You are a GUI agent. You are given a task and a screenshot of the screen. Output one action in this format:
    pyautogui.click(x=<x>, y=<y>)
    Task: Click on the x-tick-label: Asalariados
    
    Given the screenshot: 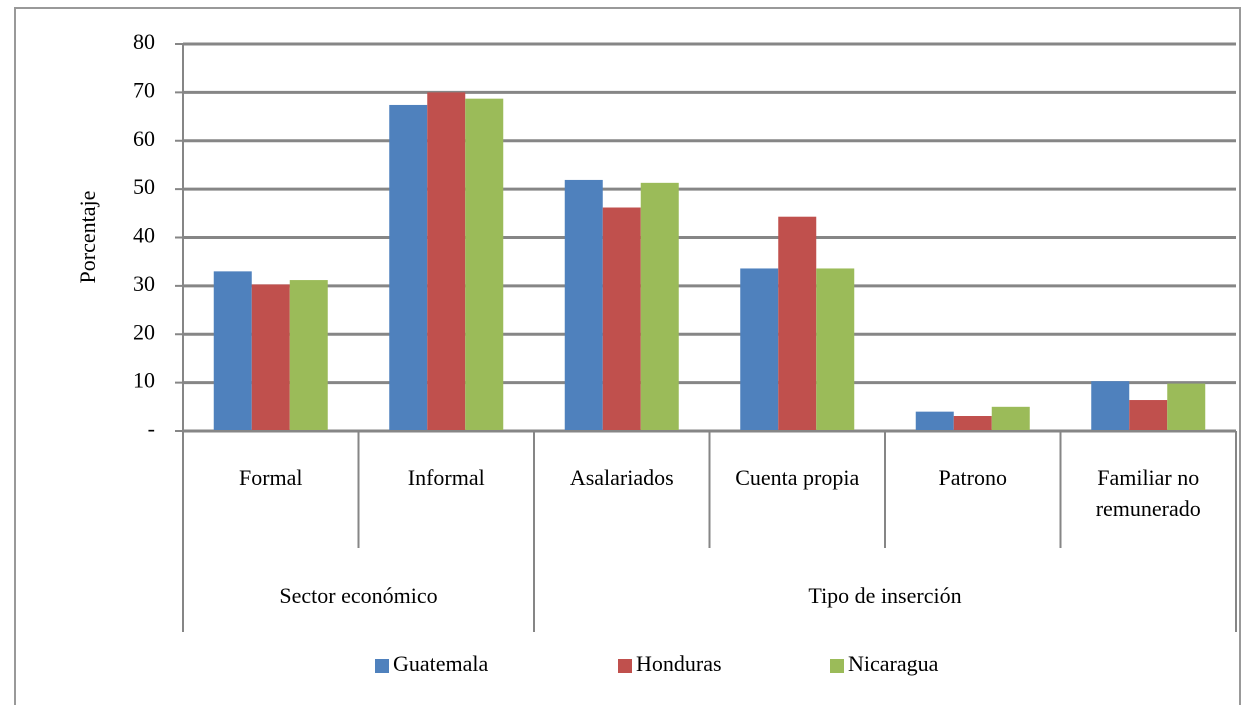 What is the action you would take?
    pyautogui.click(x=622, y=477)
    